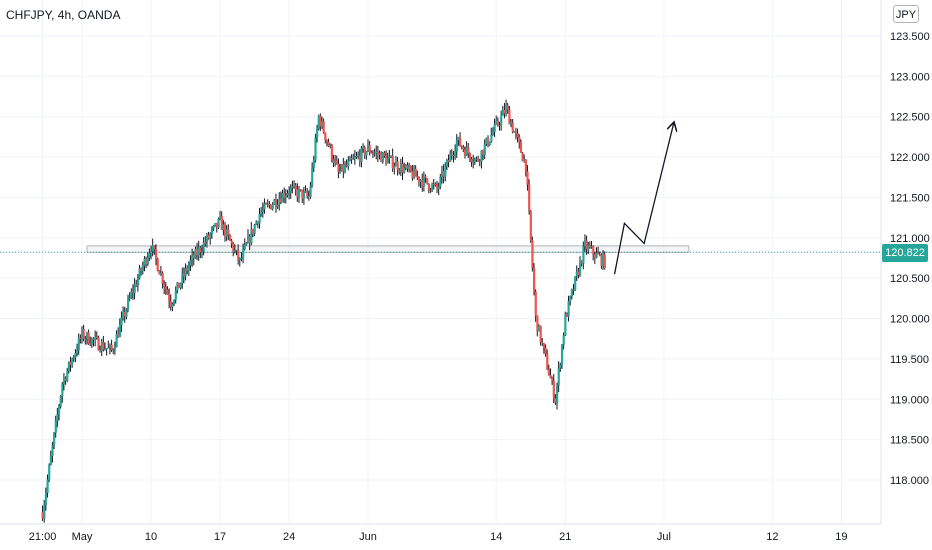  Describe the element at coordinates (910, 198) in the screenshot. I see `y-tick-label: 121.500` at that location.